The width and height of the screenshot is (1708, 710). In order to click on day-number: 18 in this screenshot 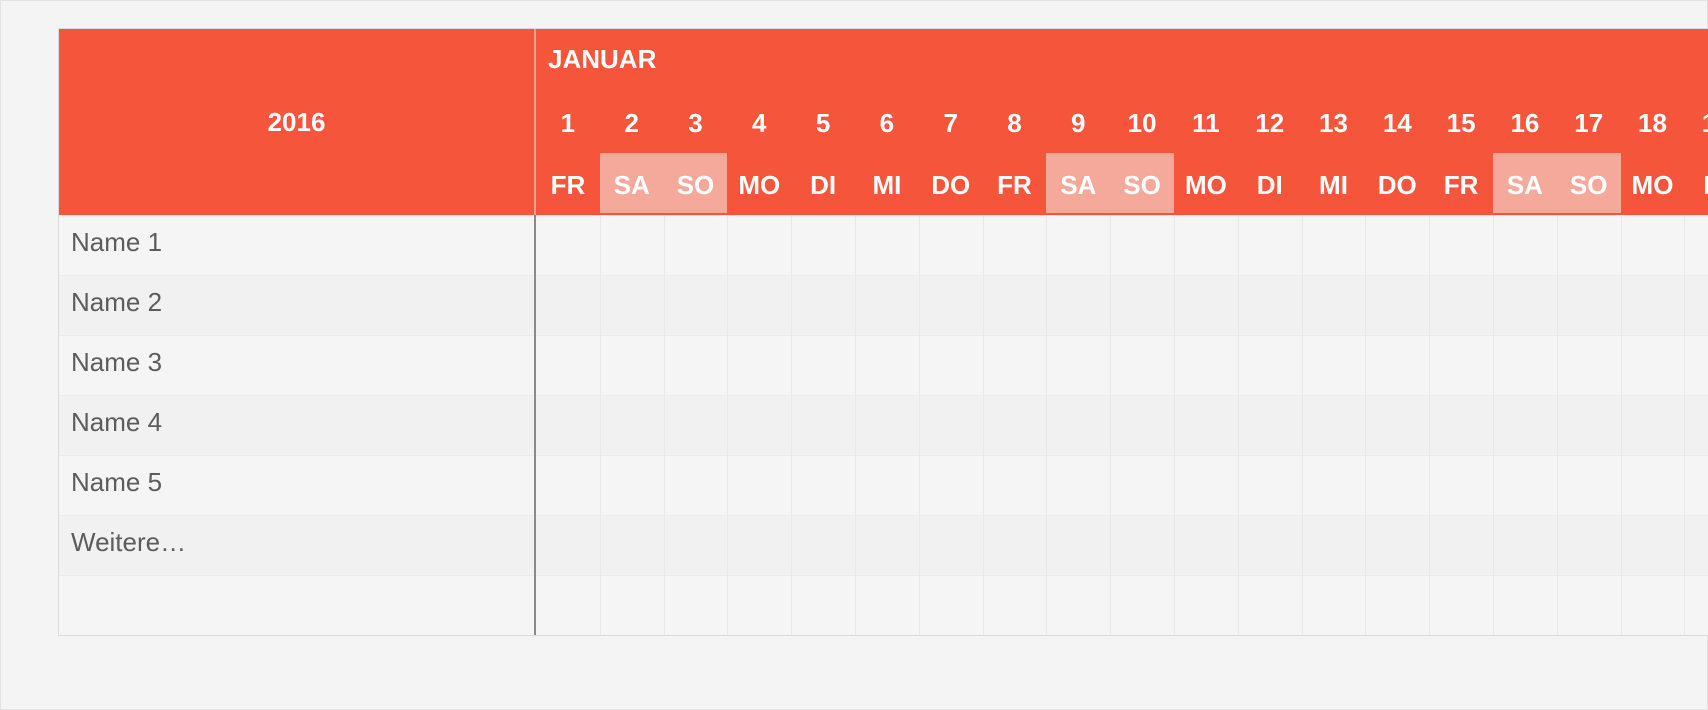, I will do `click(1652, 123)`.